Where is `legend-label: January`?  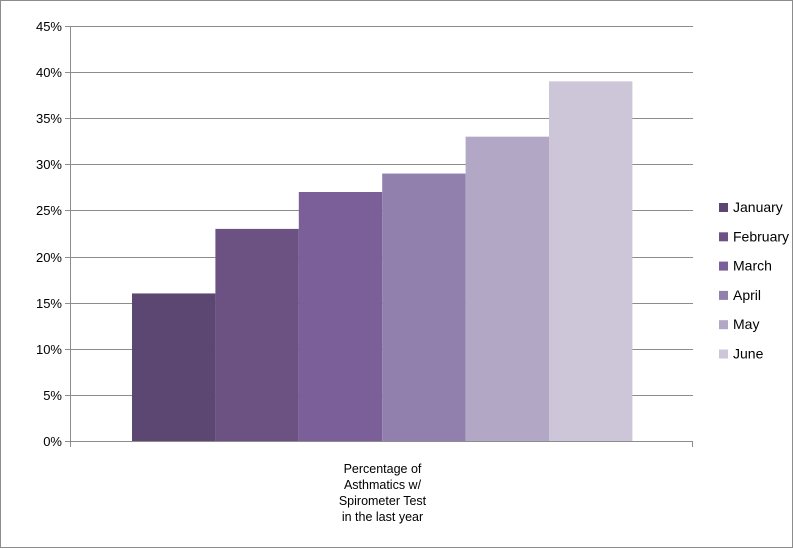 legend-label: January is located at coordinates (758, 207).